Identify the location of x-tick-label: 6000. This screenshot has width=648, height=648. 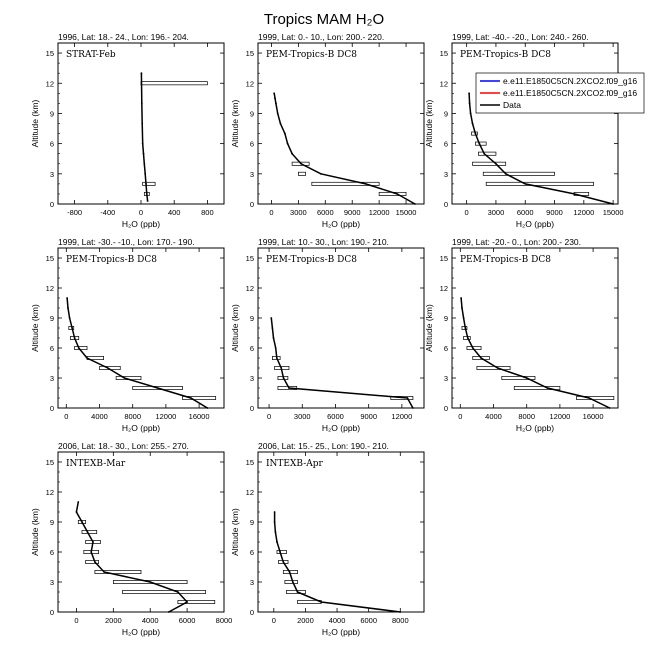
(525, 212).